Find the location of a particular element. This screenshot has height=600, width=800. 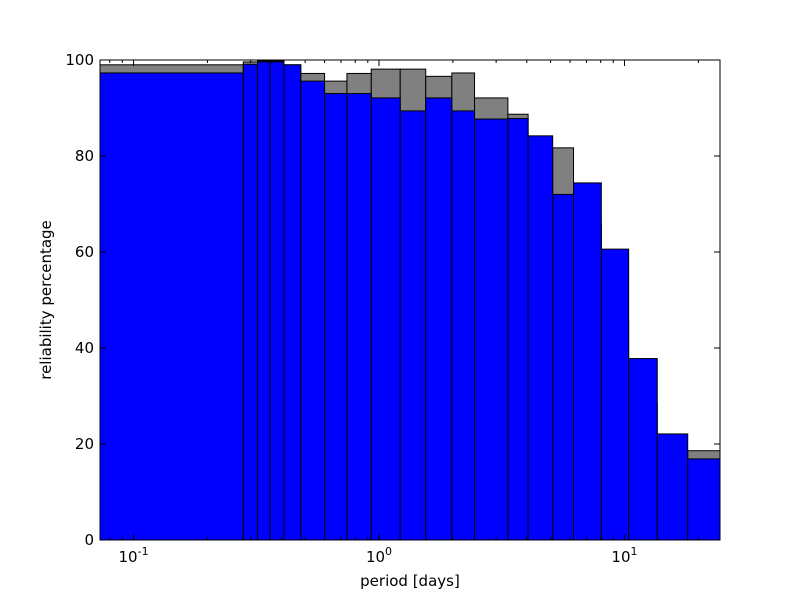

x-tick-label: 10¹ is located at coordinates (624, 555).